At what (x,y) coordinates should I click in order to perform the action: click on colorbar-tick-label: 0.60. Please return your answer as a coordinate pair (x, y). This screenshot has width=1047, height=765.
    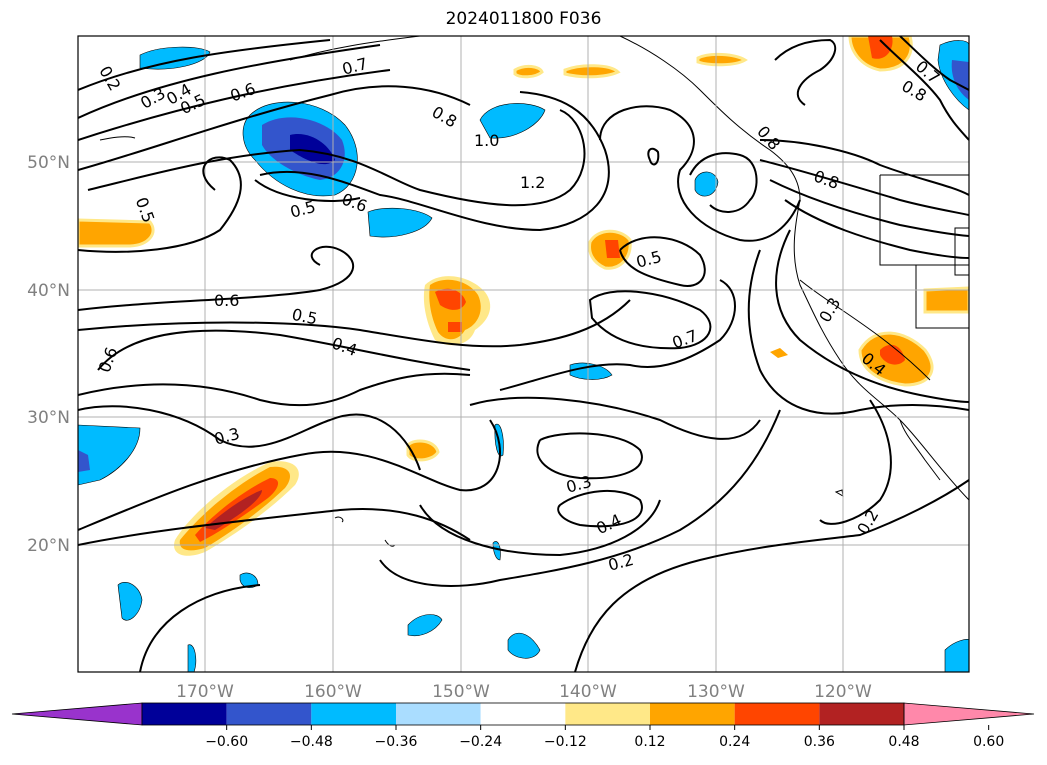
    Looking at the image, I should click on (988, 742).